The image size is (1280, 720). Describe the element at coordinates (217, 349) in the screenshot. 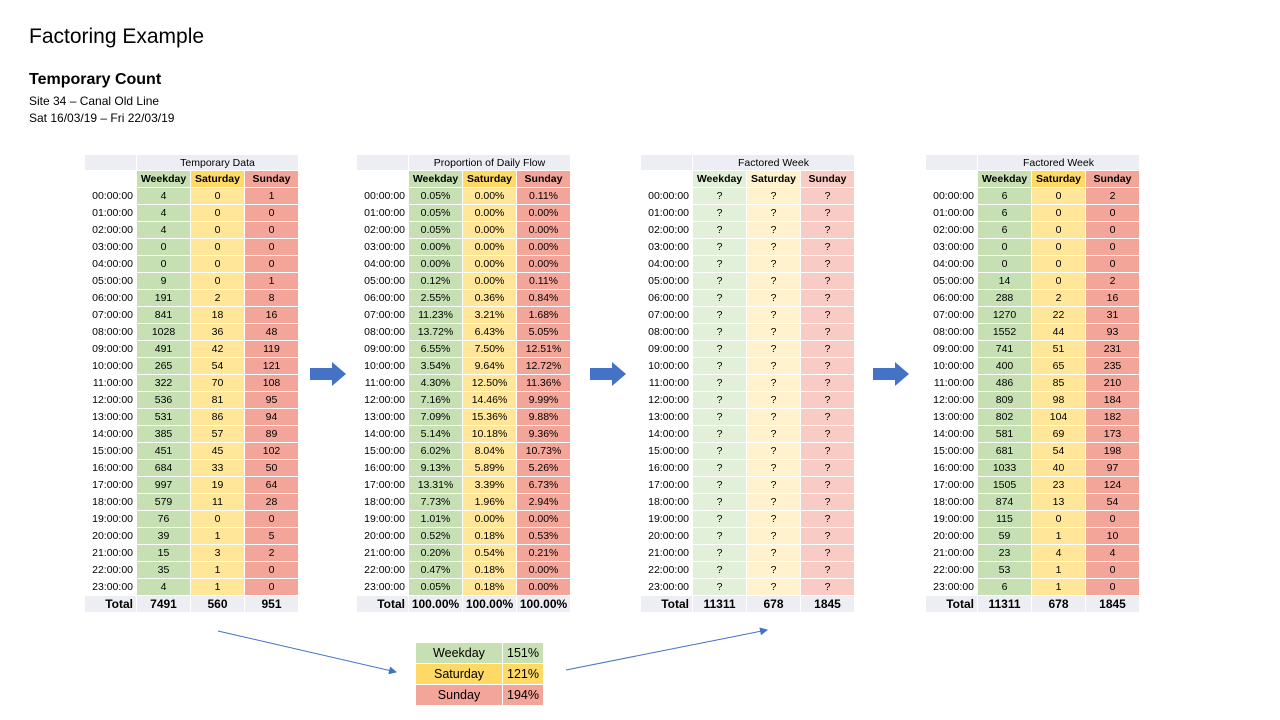

I see `value-cell: 42` at that location.